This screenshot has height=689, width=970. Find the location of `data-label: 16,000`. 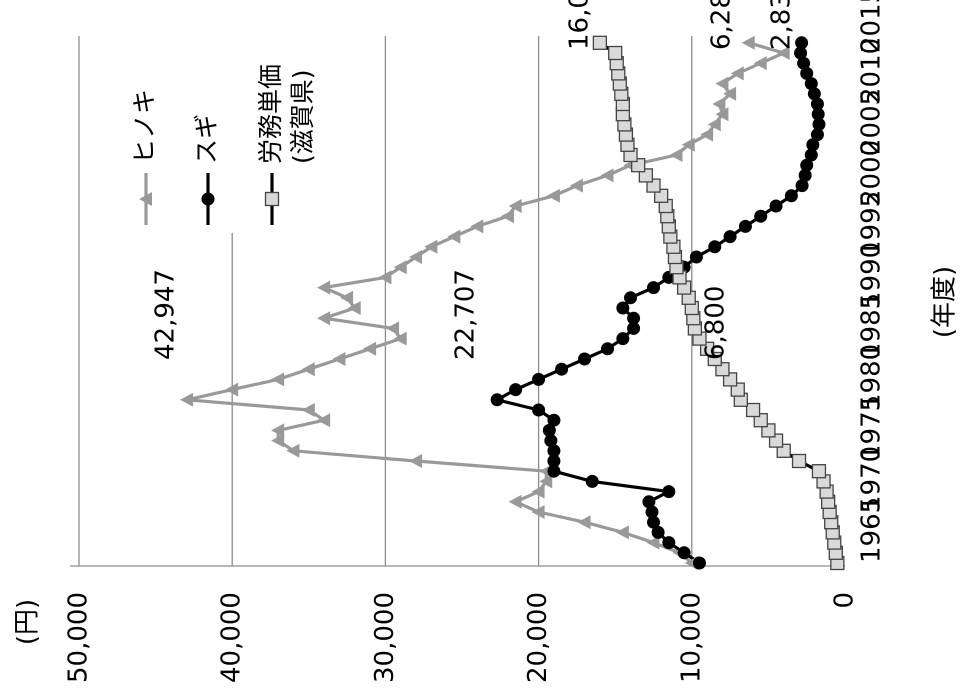

data-label: 16,000 is located at coordinates (580, 25).